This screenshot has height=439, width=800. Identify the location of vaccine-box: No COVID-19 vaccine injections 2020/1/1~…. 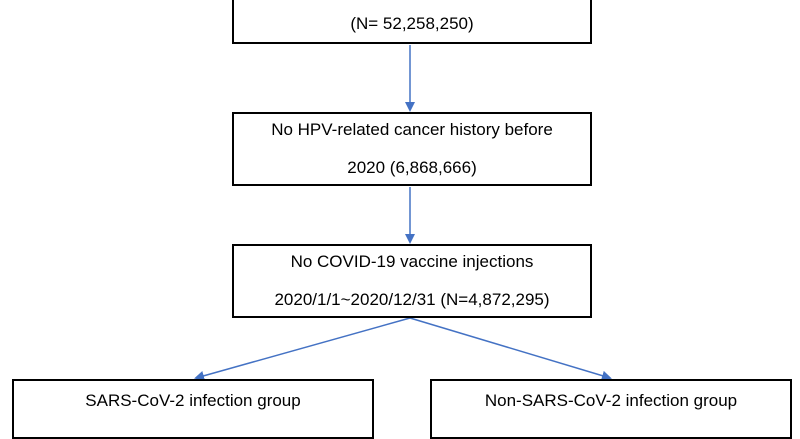
(412, 281).